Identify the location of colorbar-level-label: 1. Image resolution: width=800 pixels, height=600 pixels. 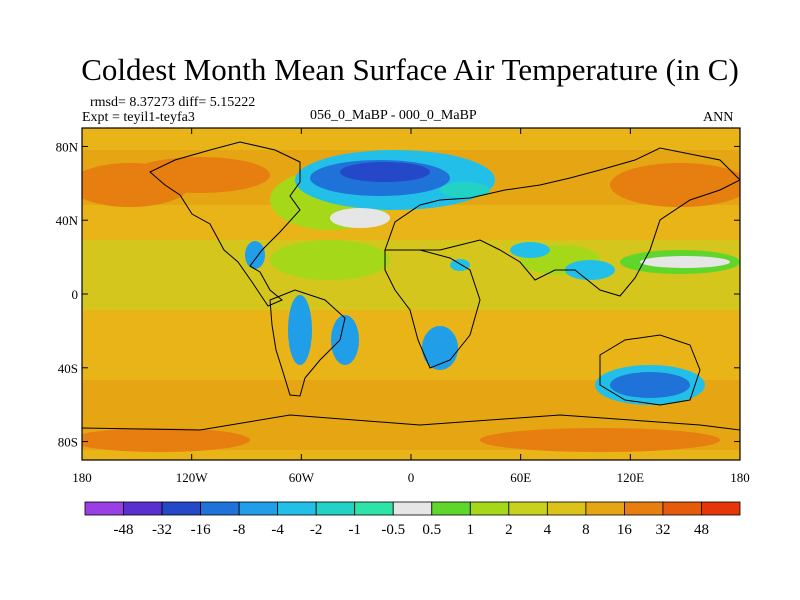
(471, 530).